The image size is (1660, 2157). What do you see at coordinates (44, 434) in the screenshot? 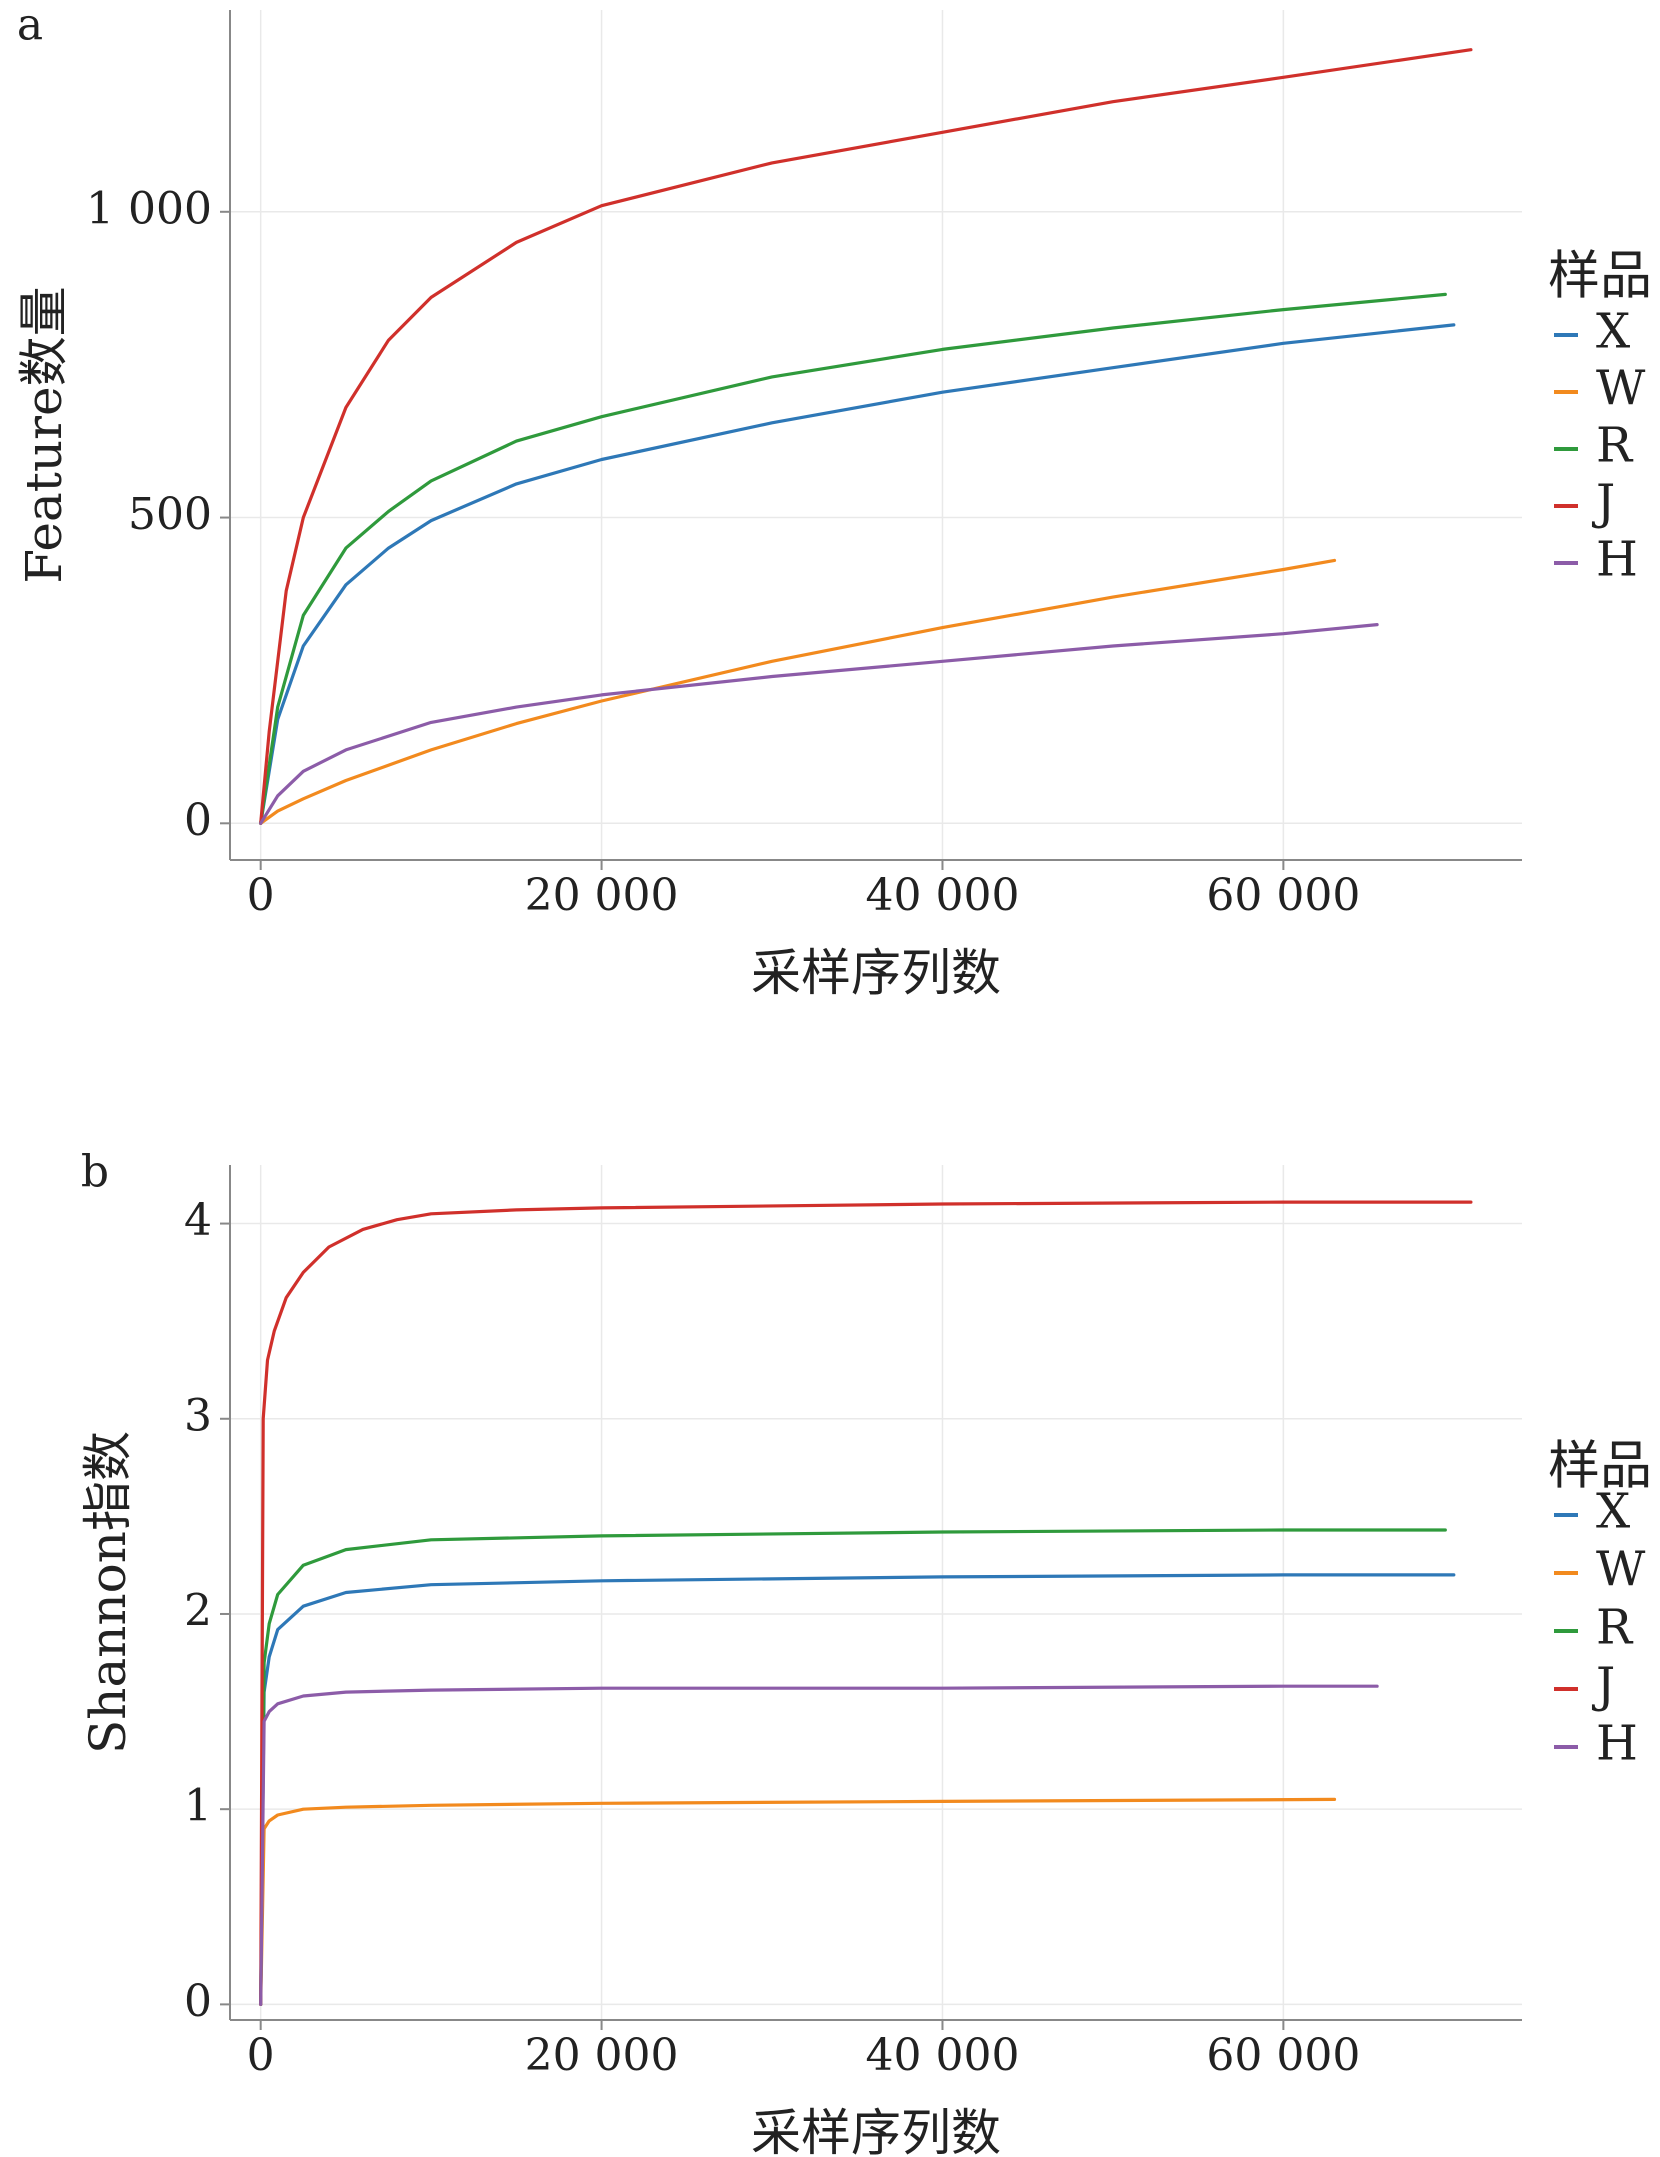
I see `y-axis-title: Feature数量` at bounding box center [44, 434].